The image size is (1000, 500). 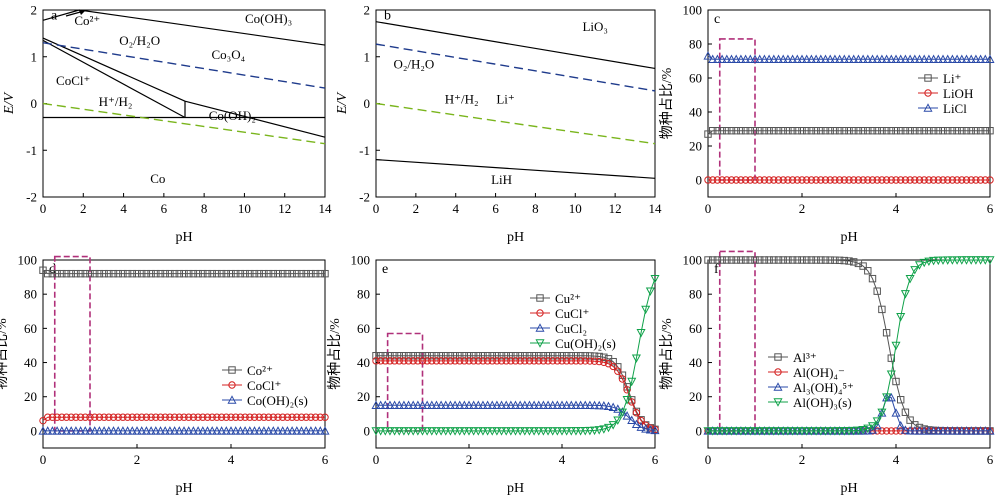 I want to click on panel-f-xtick-label: 2, so click(x=802, y=459).